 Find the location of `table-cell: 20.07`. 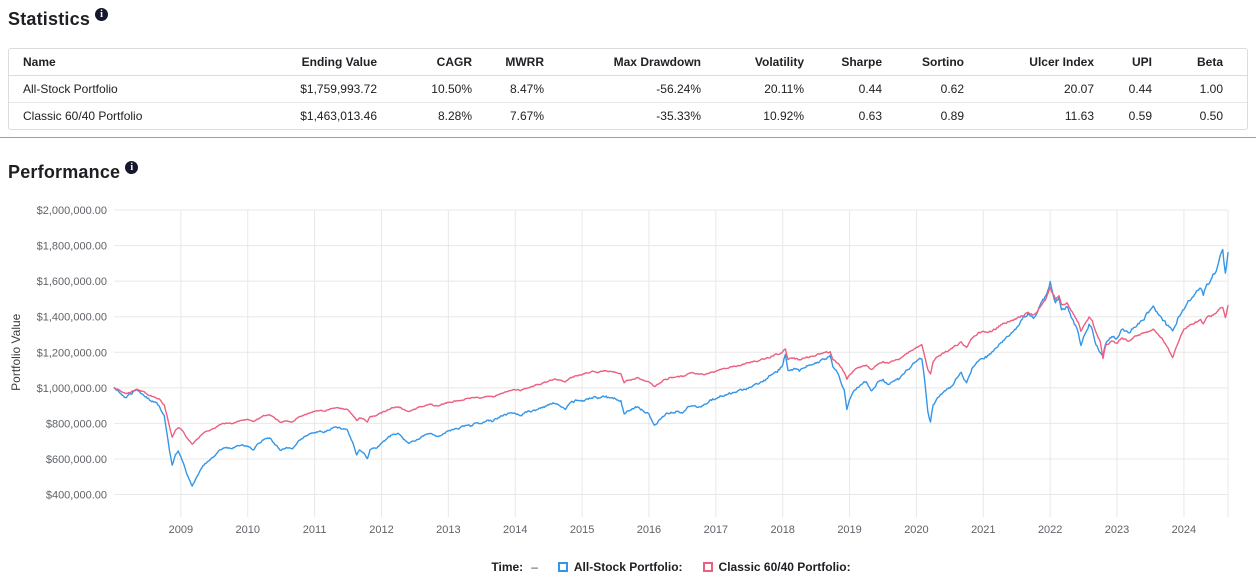

table-cell: 20.07 is located at coordinates (1037, 89).